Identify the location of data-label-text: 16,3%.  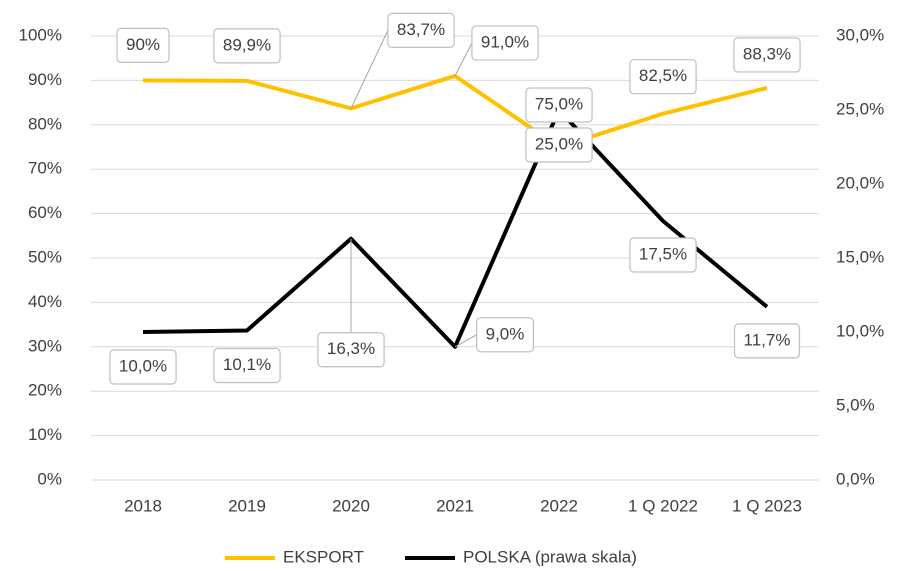
(351, 348).